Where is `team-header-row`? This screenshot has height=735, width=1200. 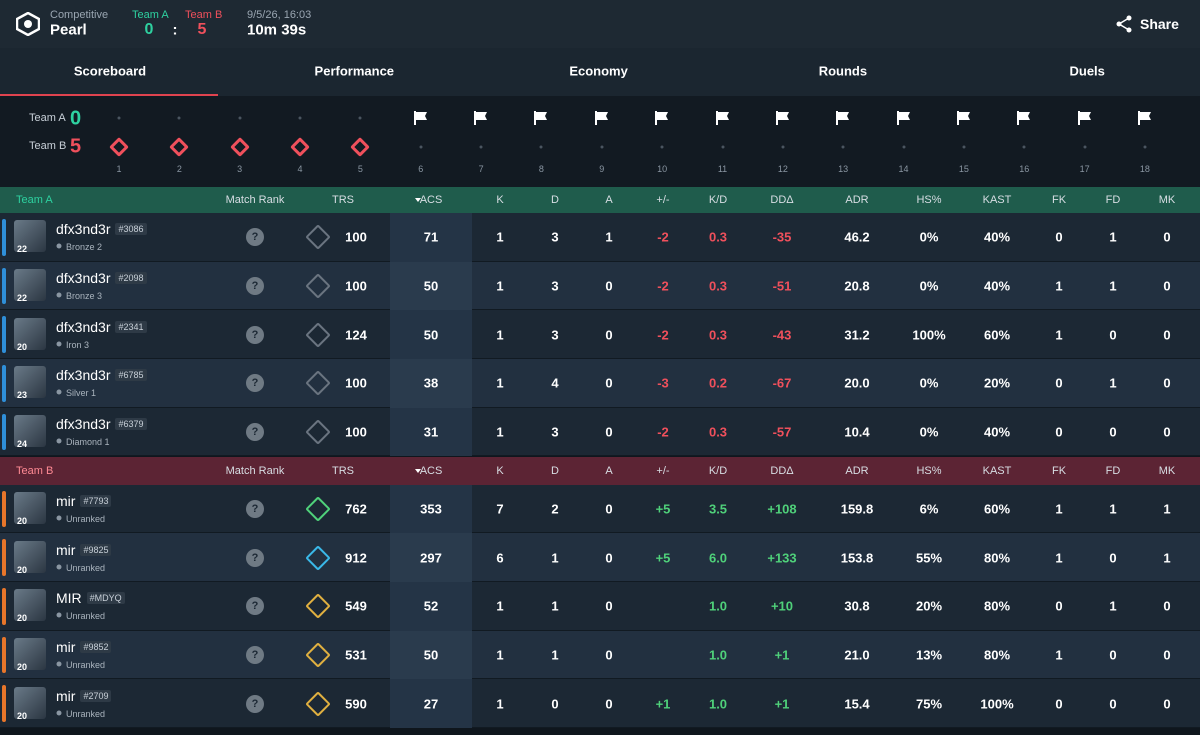 team-header-row is located at coordinates (600, 200).